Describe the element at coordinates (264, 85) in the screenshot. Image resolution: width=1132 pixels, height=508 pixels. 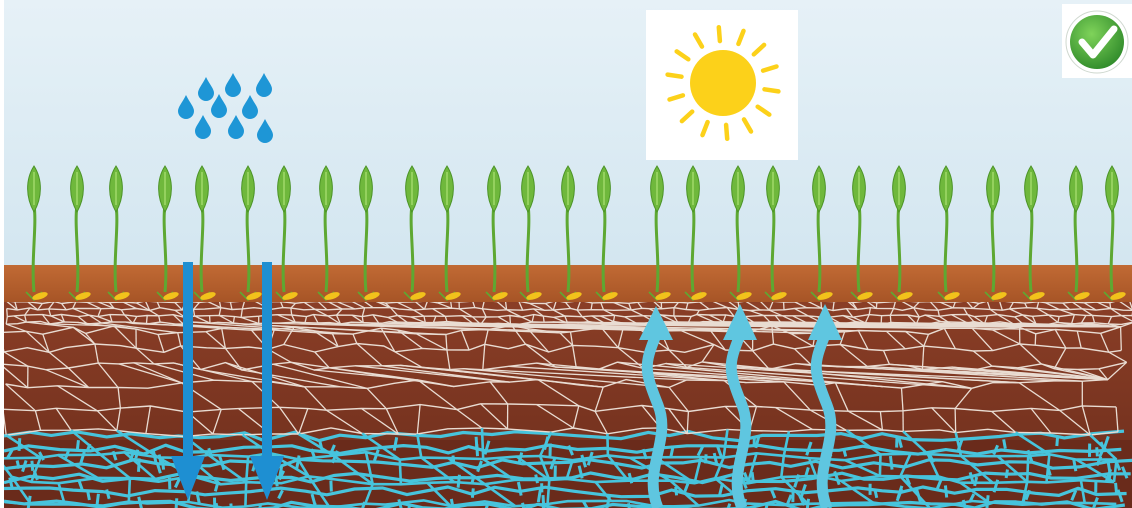
I see `rain-drop` at that location.